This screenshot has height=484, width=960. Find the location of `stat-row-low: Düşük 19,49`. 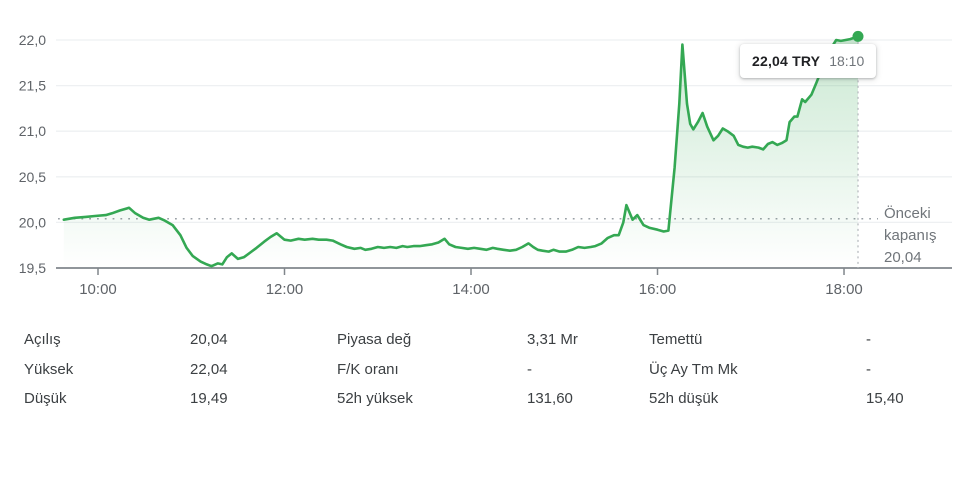

stat-row-low: Düşük 19,49 is located at coordinates (174, 398).